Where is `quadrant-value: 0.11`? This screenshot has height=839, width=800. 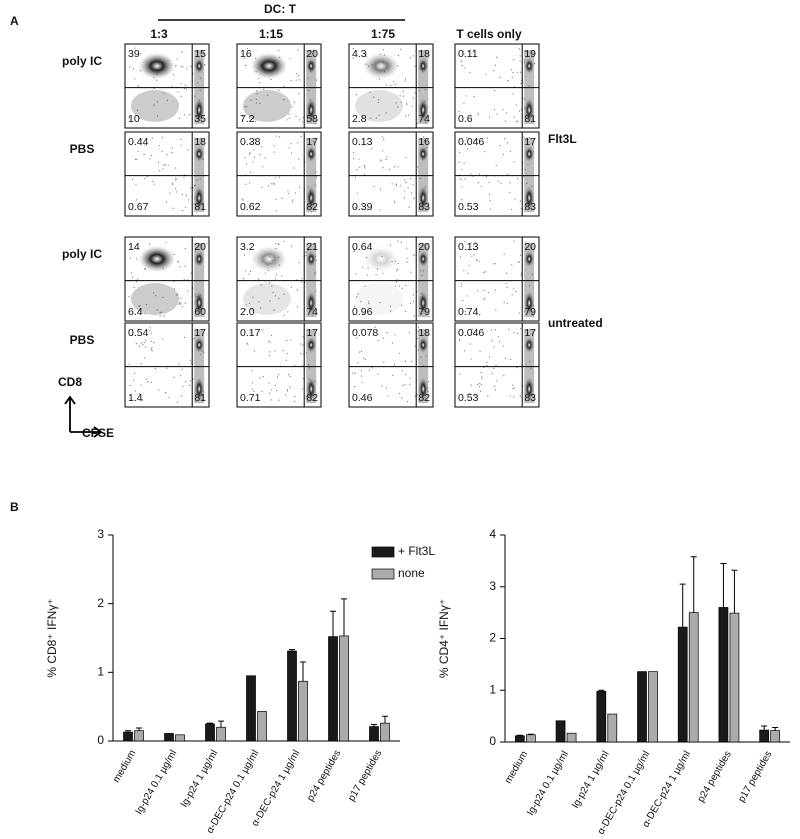
quadrant-value: 0.11 is located at coordinates (468, 54).